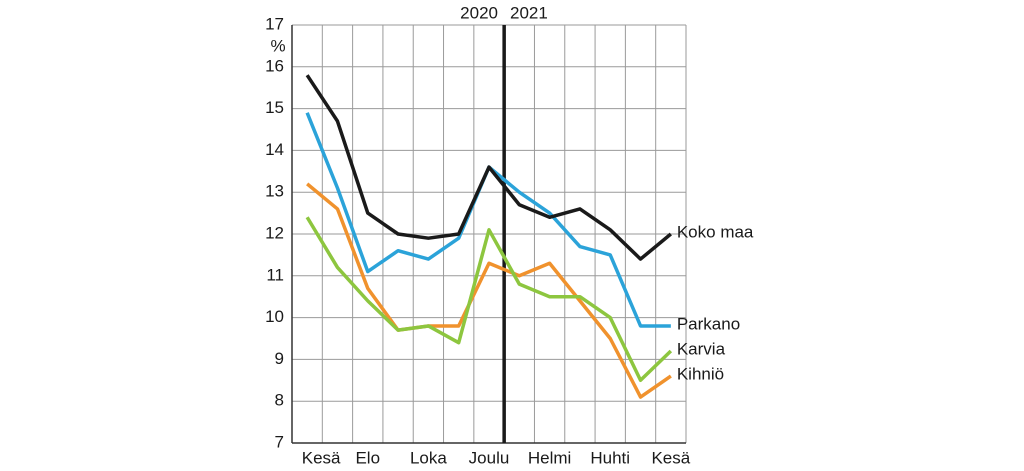 The height and width of the screenshot is (471, 1024). Describe the element at coordinates (274, 65) in the screenshot. I see `y-tick-label: 16` at that location.